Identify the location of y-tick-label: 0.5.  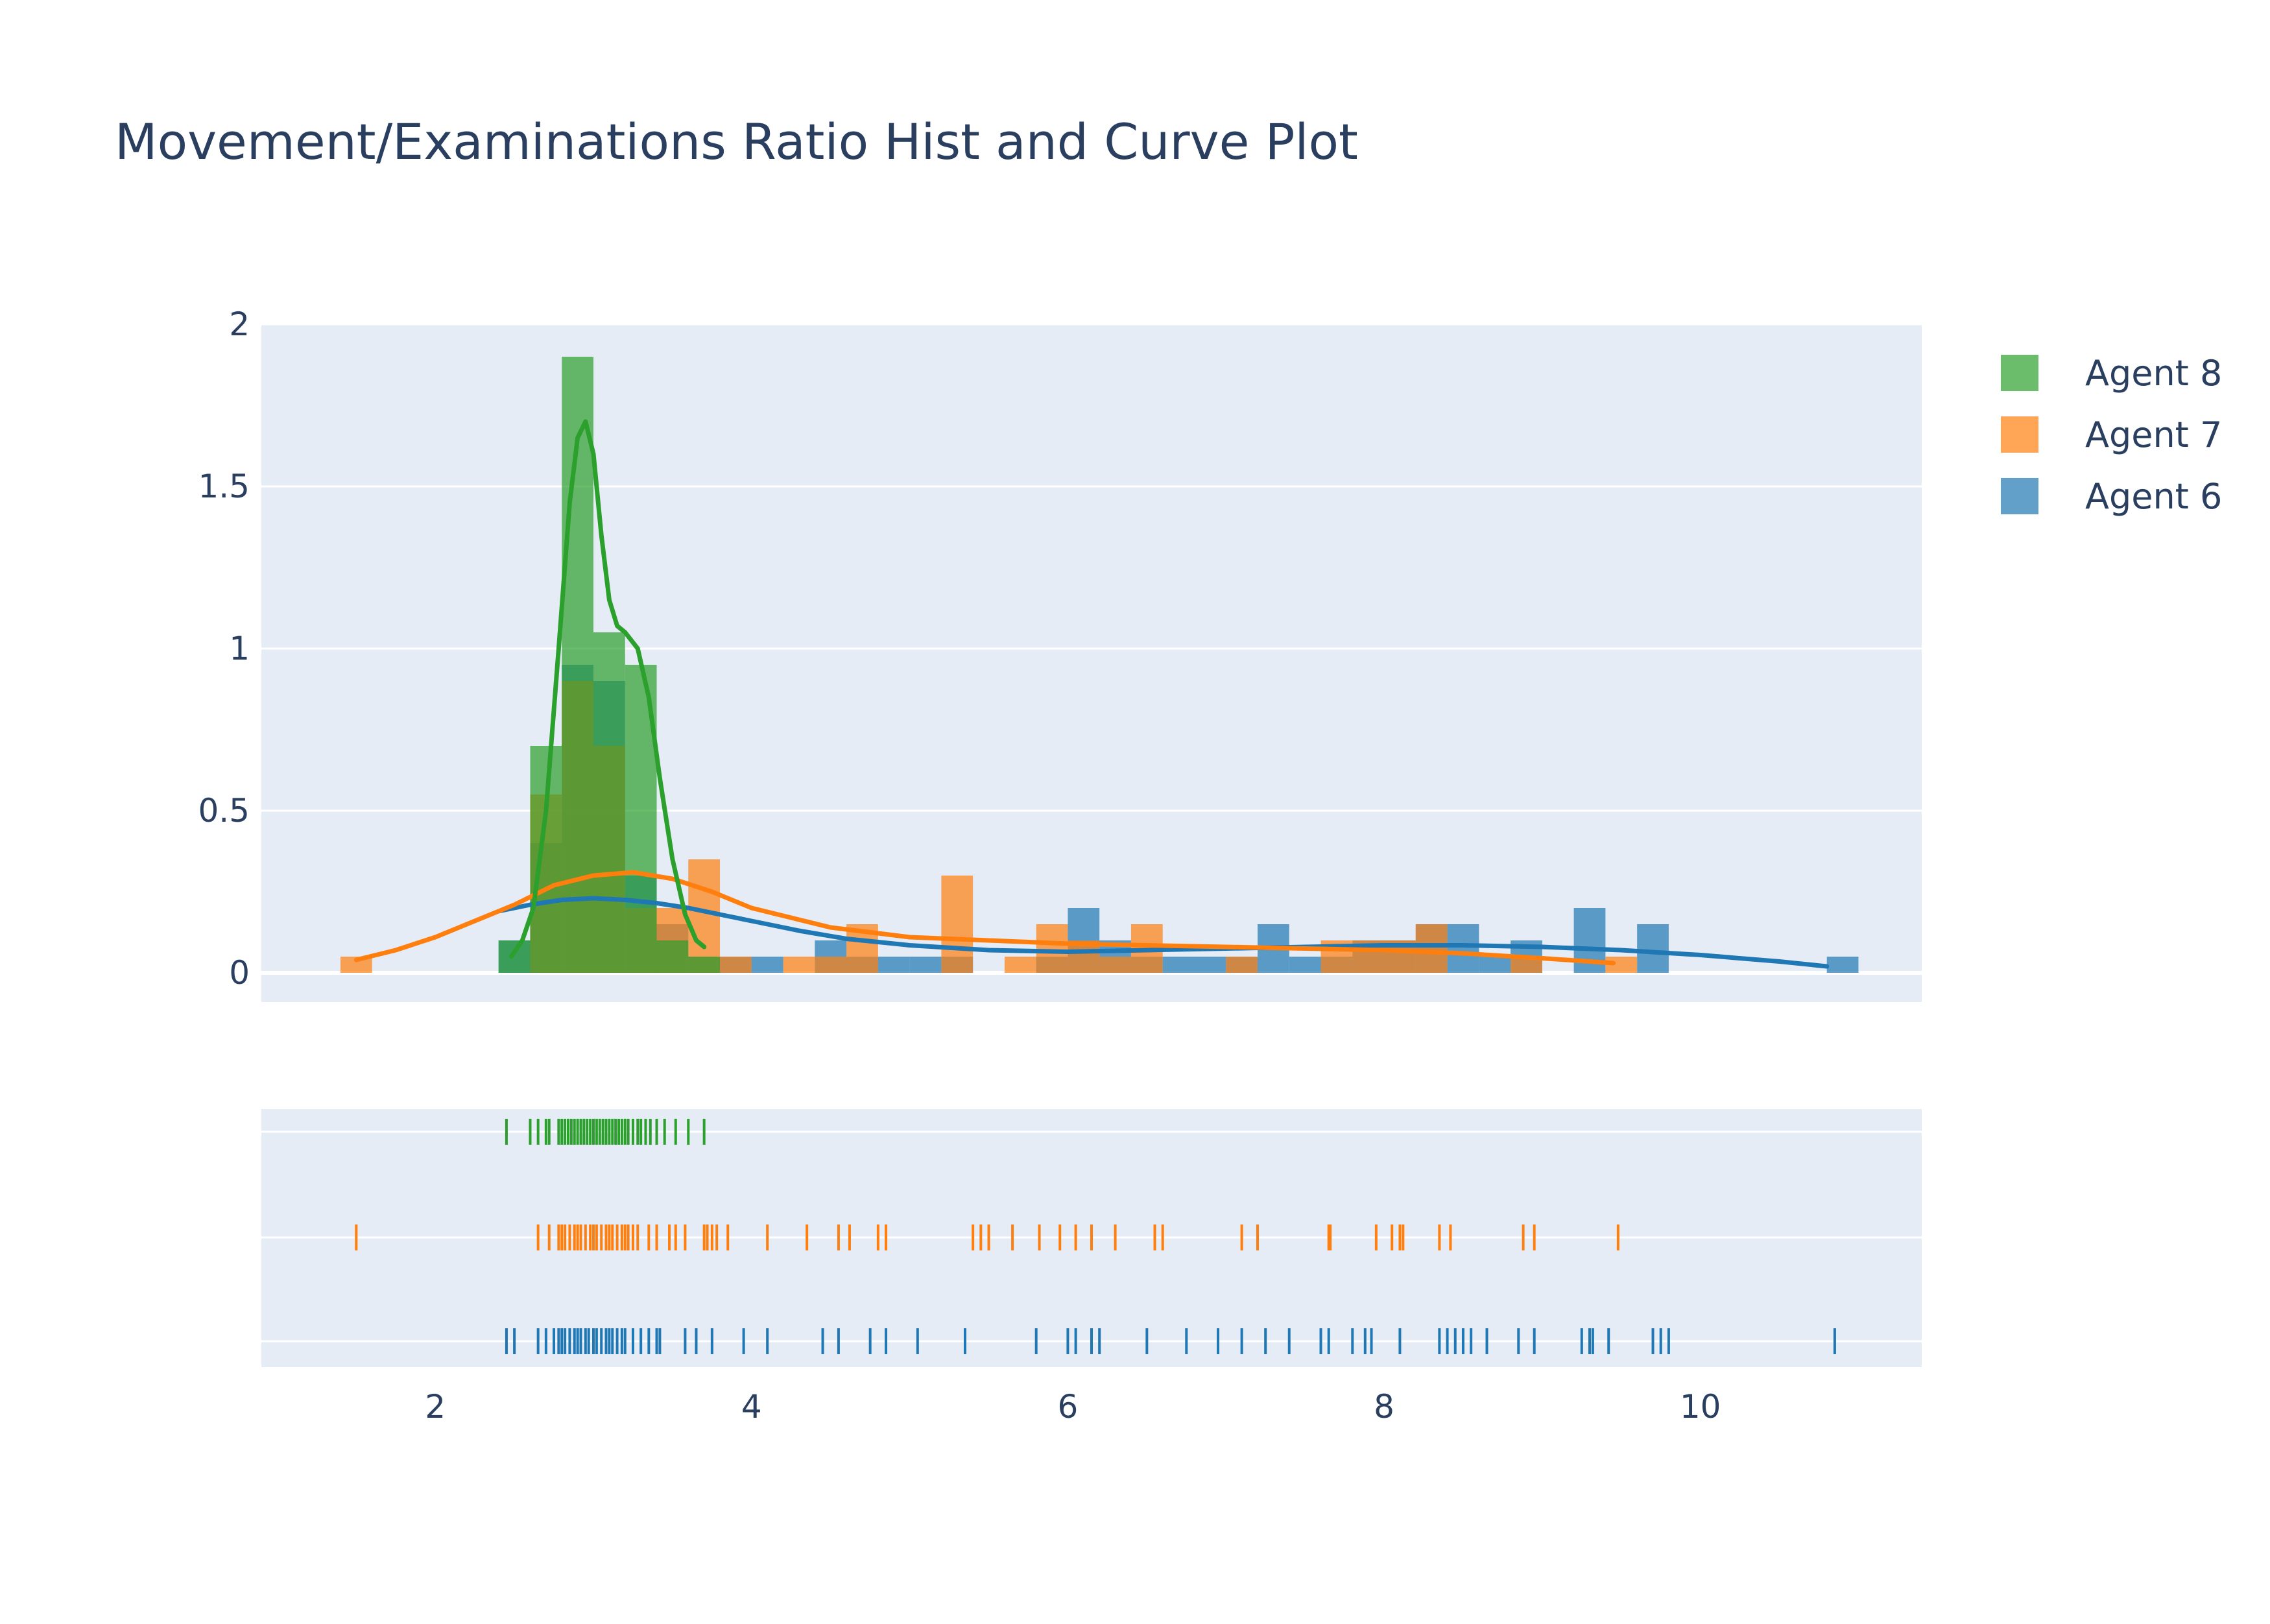
(224, 811).